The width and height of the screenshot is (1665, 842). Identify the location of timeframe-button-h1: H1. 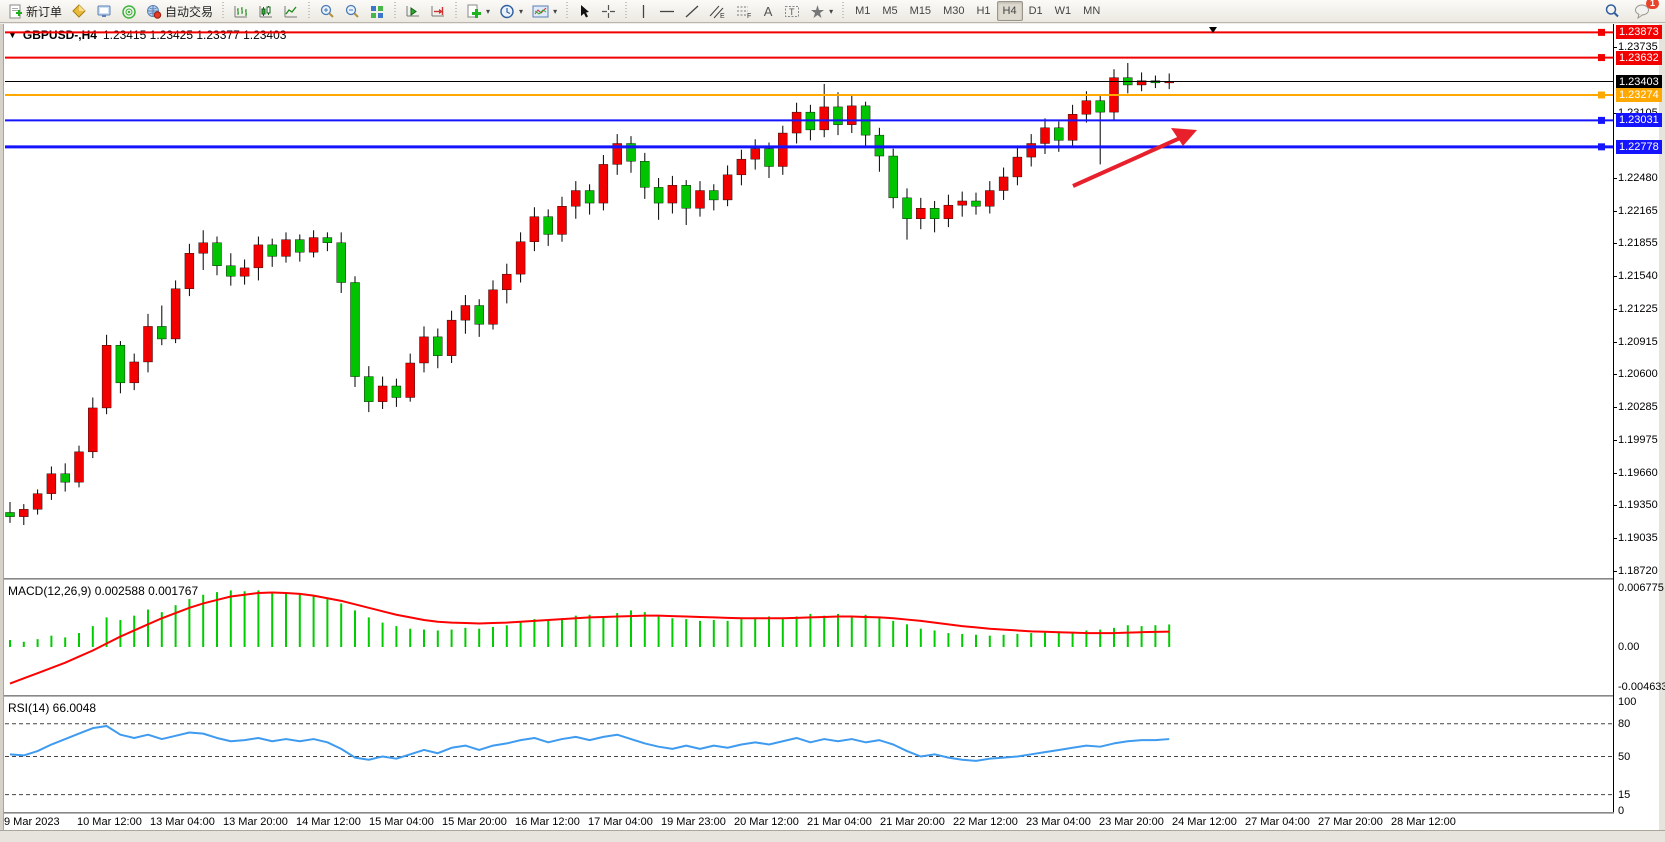
(983, 11).